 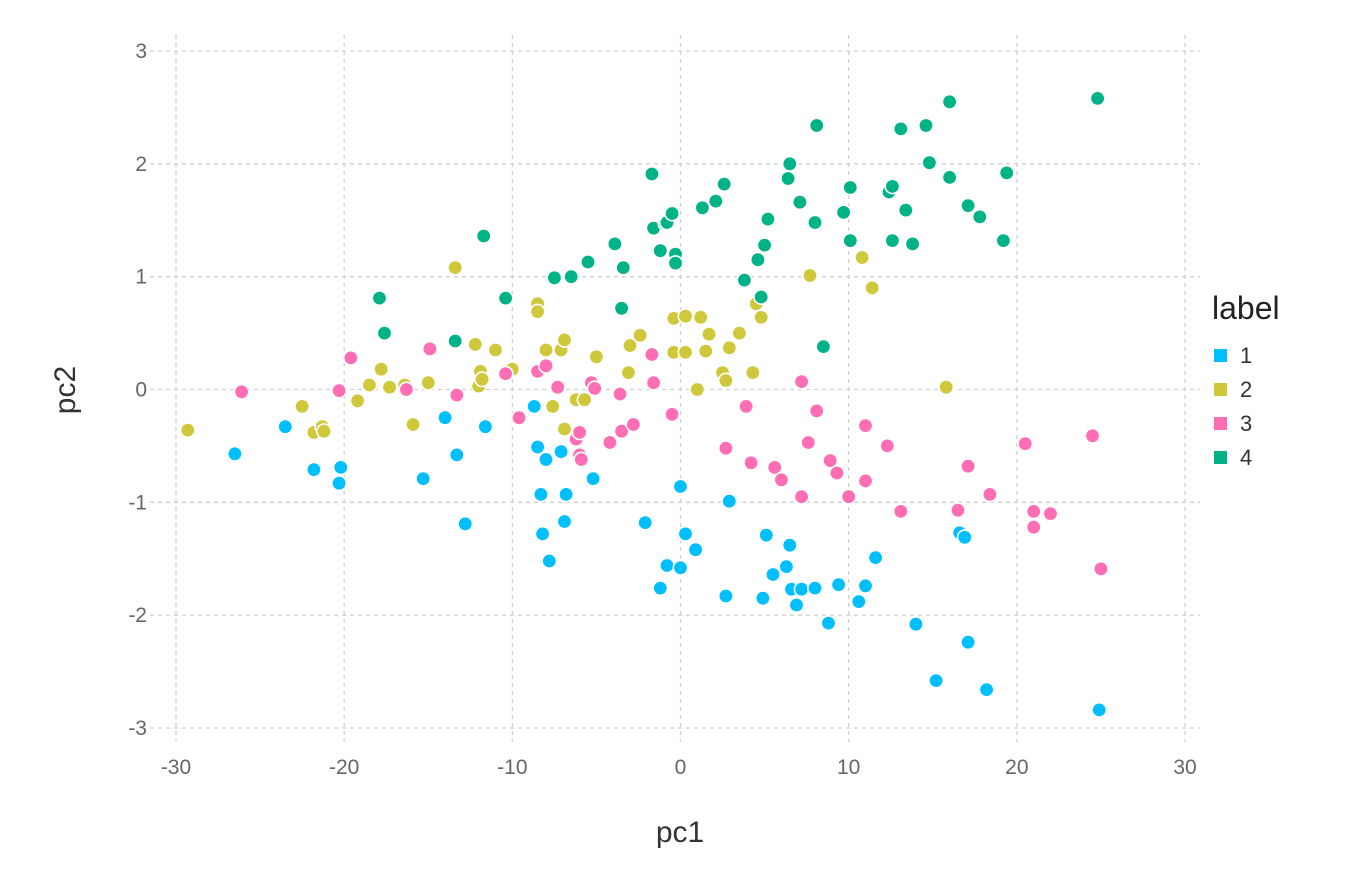 I want to click on x-tick-label: 10, so click(x=848, y=767).